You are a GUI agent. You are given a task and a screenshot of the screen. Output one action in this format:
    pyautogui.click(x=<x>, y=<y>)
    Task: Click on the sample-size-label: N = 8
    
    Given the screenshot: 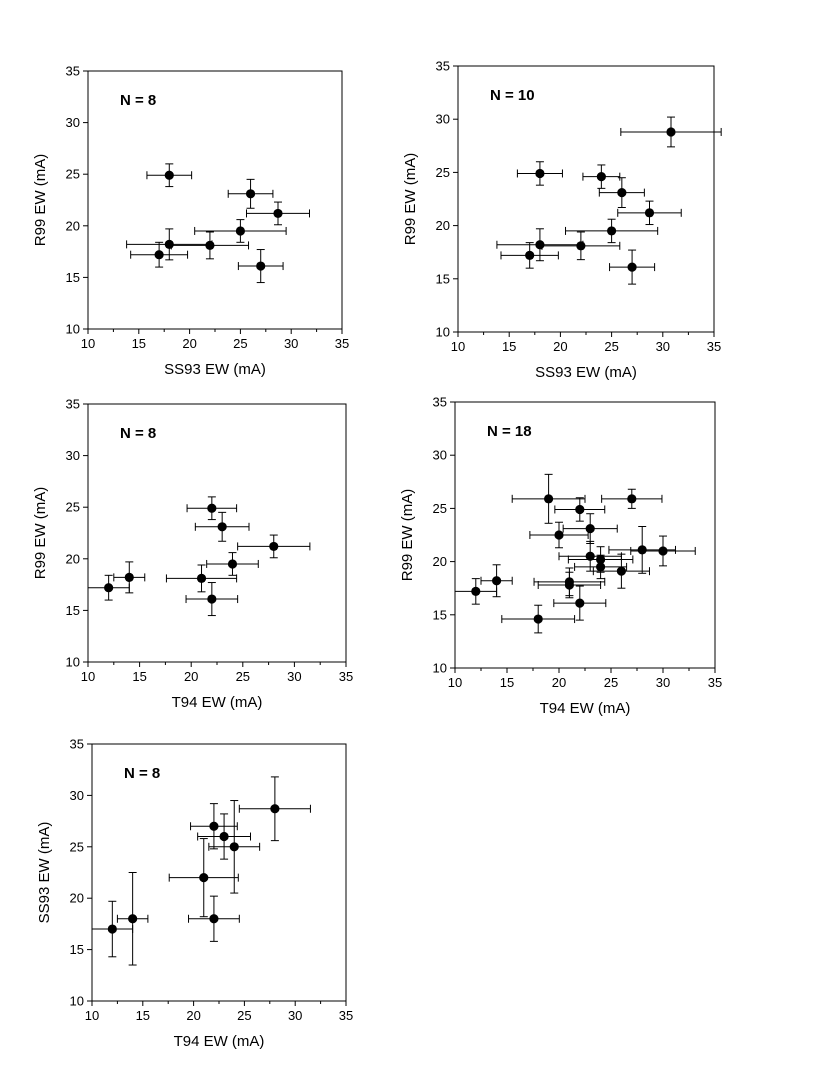 What is the action you would take?
    pyautogui.click(x=138, y=433)
    